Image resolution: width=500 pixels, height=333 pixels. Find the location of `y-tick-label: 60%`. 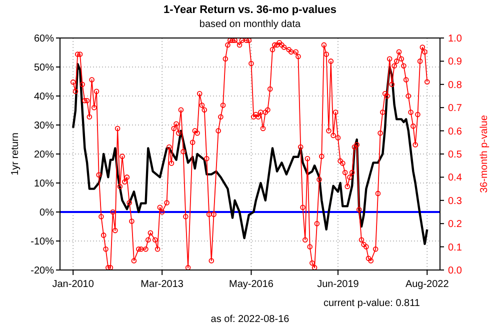

y-tick-label: 60% is located at coordinates (44, 39).